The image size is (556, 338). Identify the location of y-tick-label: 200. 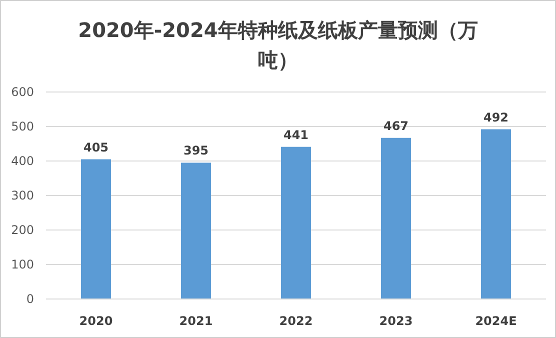
(22, 230).